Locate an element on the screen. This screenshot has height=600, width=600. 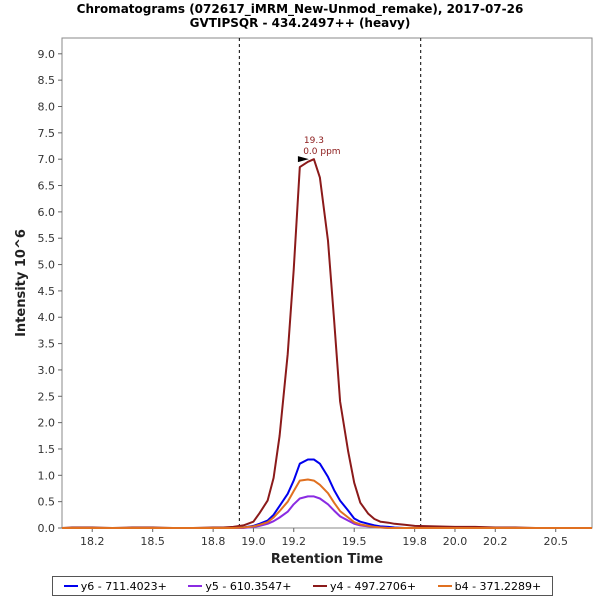
y-tick-label: 4.5 is located at coordinates (47, 291).